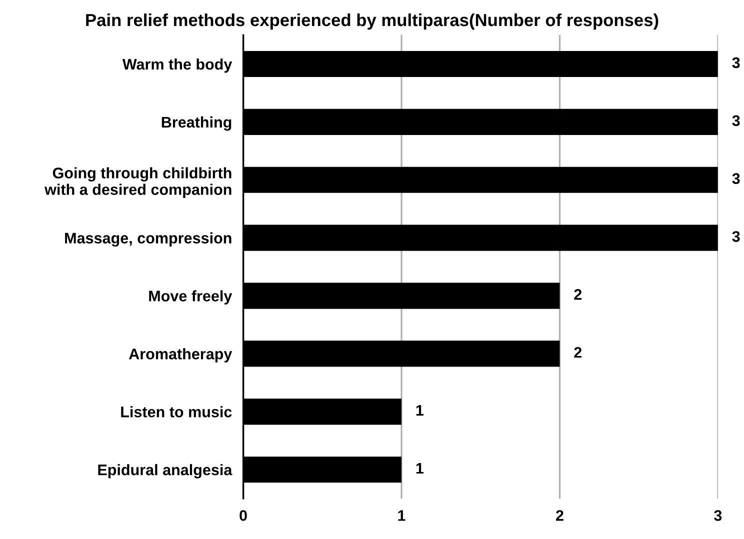 This screenshot has height=539, width=744. What do you see at coordinates (560, 515) in the screenshot?
I see `x-tick-label: 2` at bounding box center [560, 515].